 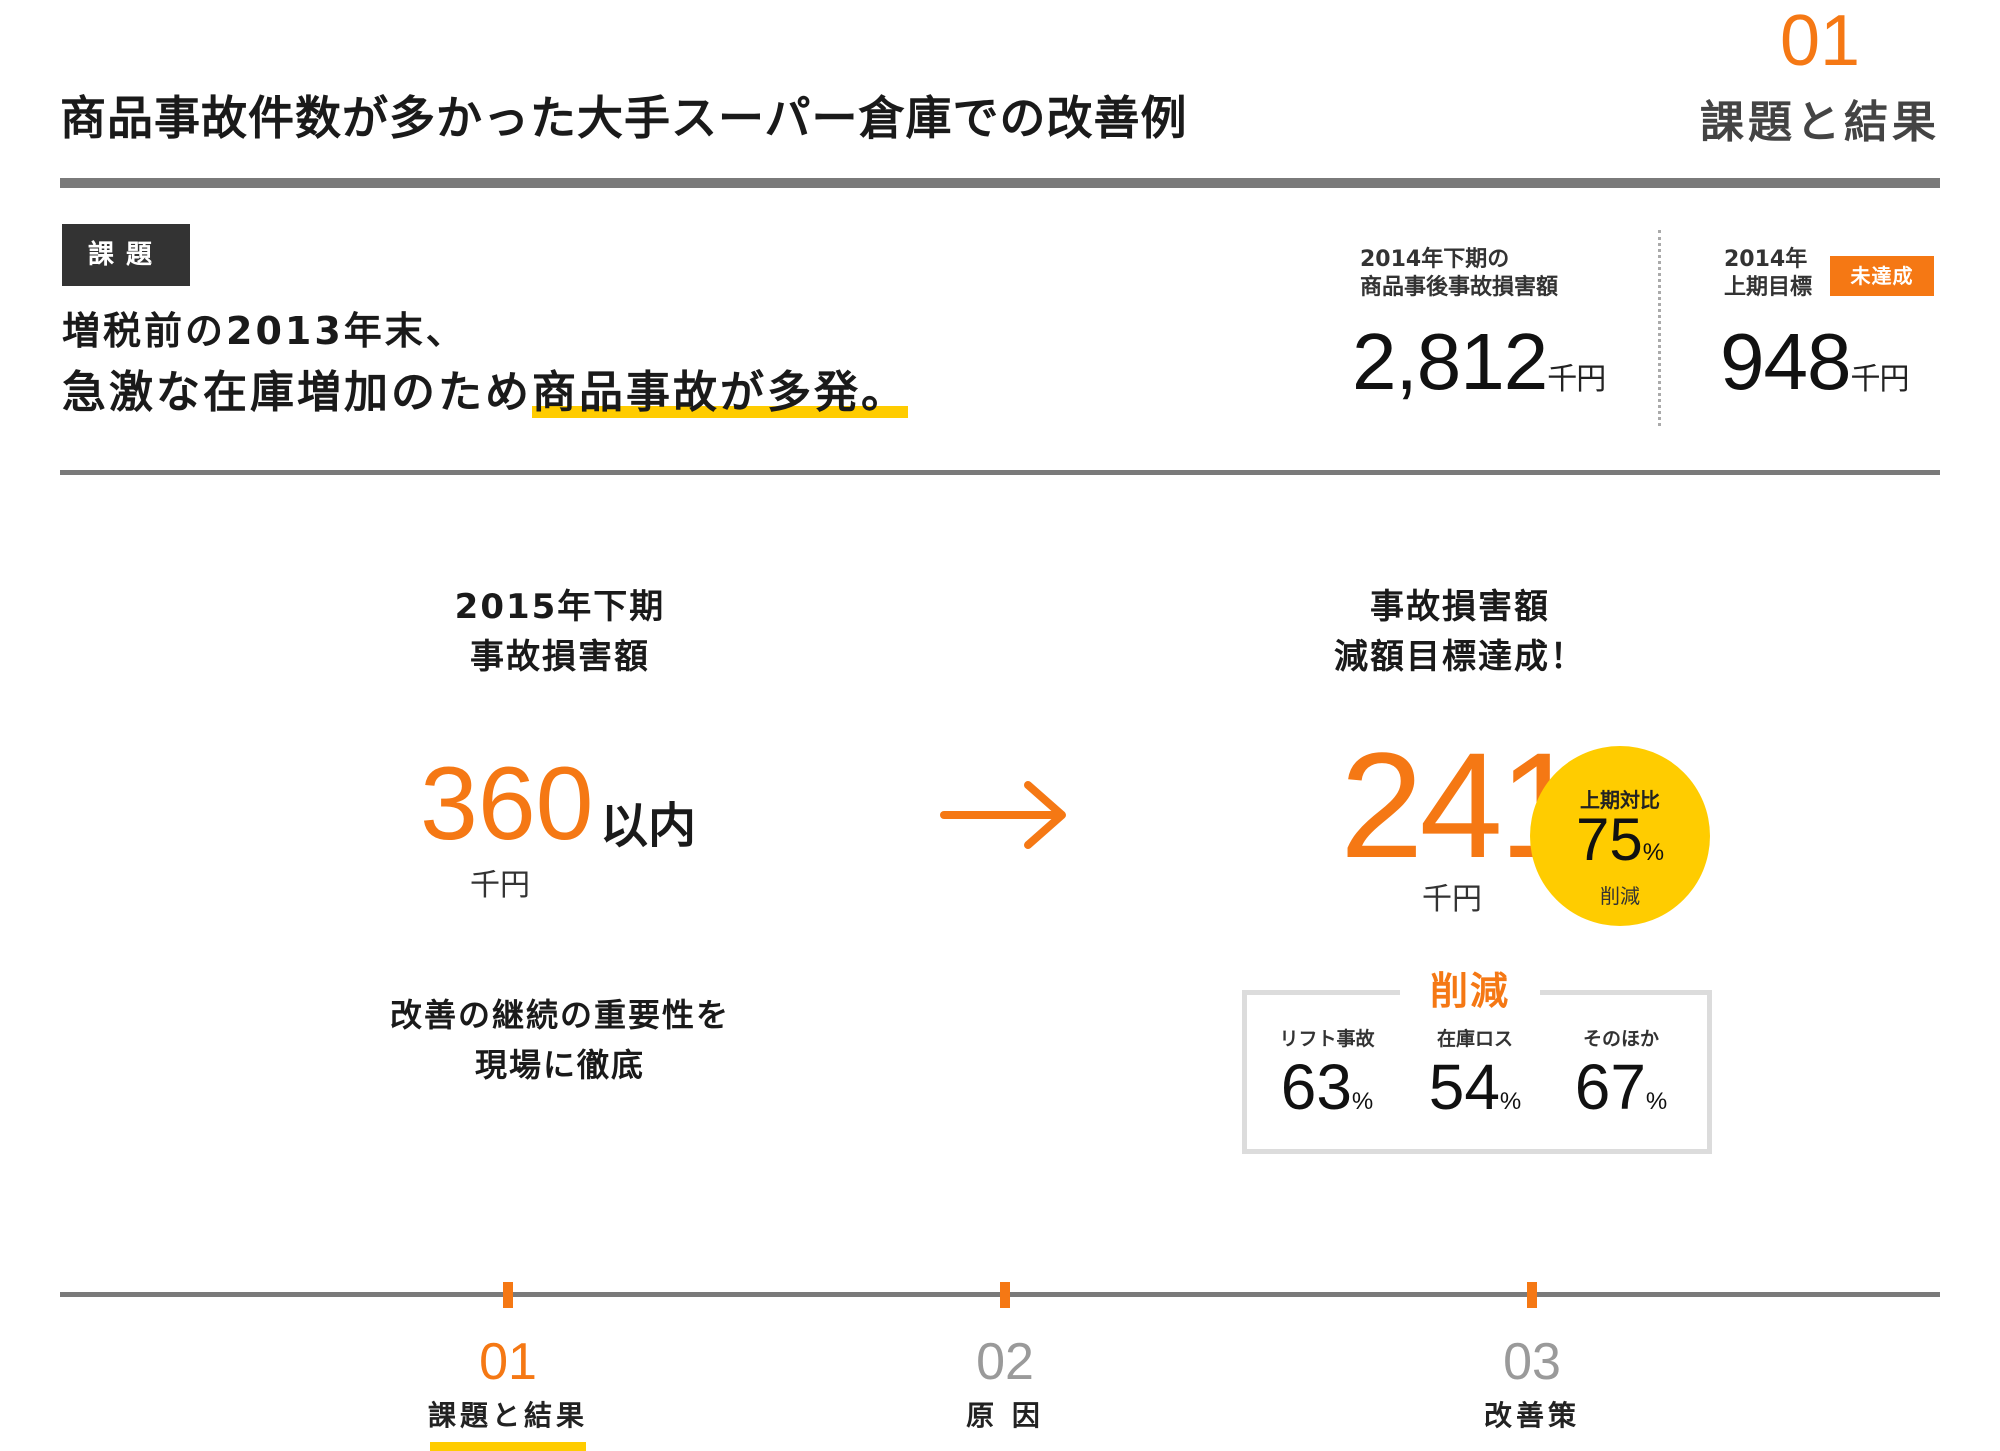 What do you see at coordinates (1785, 361) in the screenshot?
I see `target-number: 948` at bounding box center [1785, 361].